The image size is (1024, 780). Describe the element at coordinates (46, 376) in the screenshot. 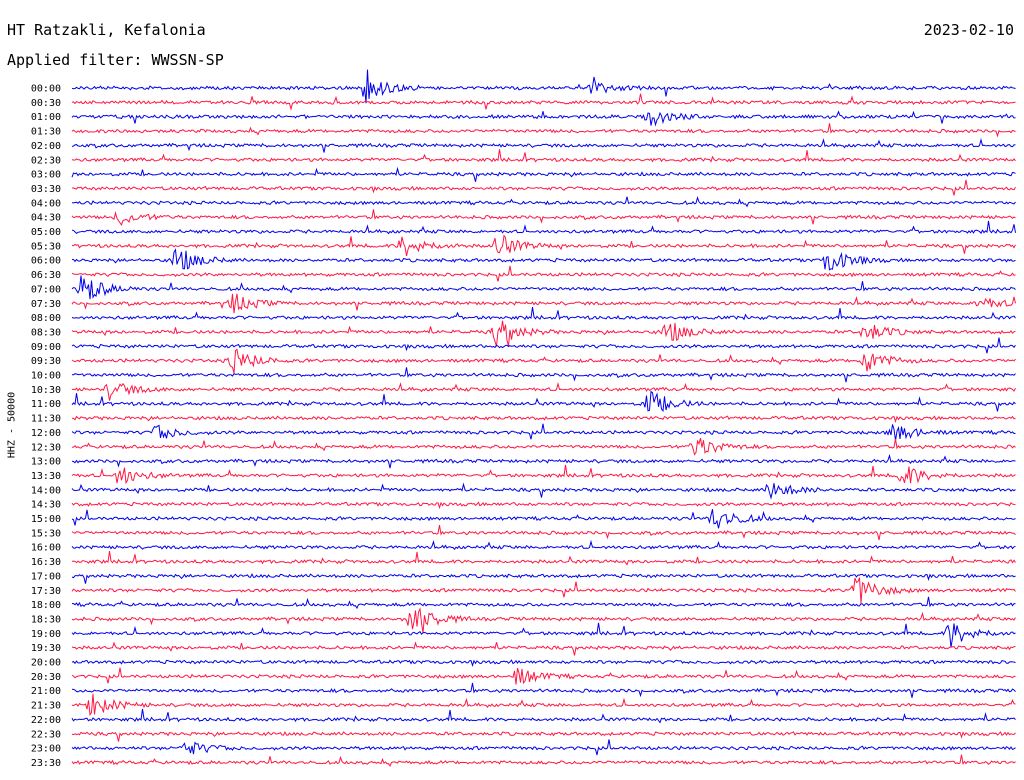

I see `tick-label-1000: 10:00` at that location.